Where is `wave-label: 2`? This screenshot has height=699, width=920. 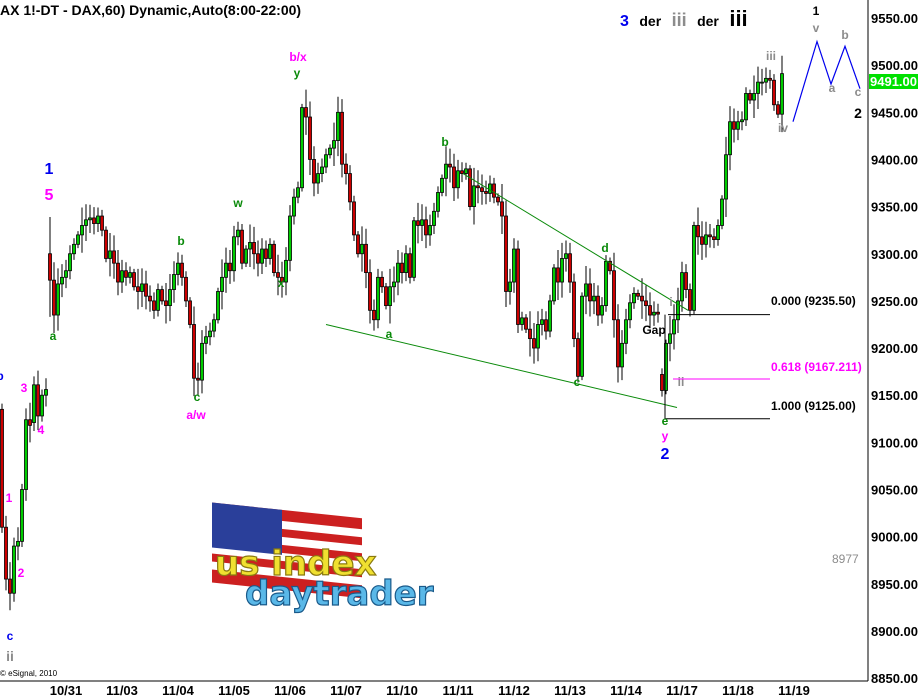 wave-label: 2 is located at coordinates (665, 454).